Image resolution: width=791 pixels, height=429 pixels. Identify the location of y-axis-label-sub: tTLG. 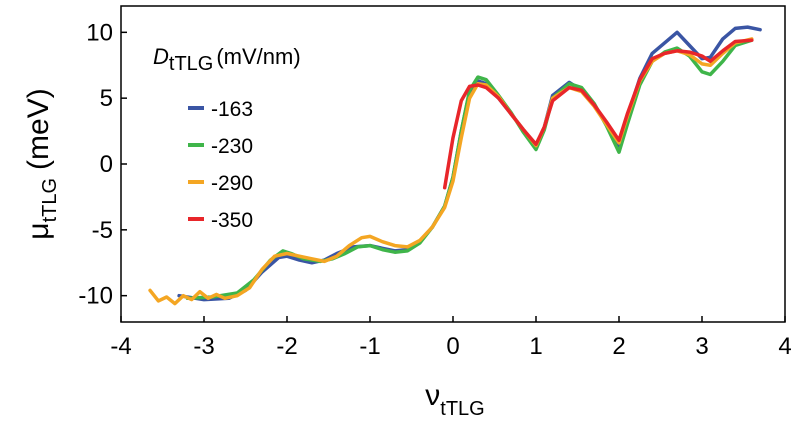
(50, 200).